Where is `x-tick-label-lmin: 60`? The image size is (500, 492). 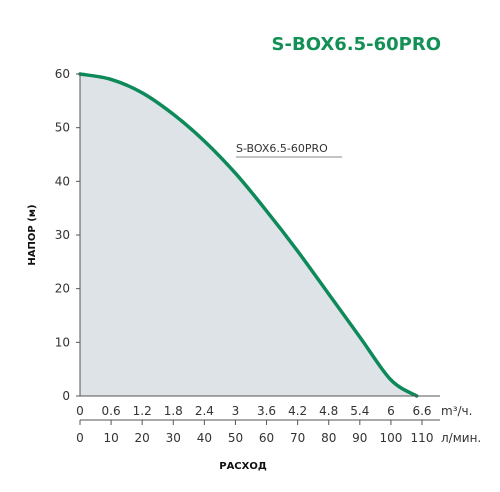
x-tick-label-lmin: 60 is located at coordinates (266, 438).